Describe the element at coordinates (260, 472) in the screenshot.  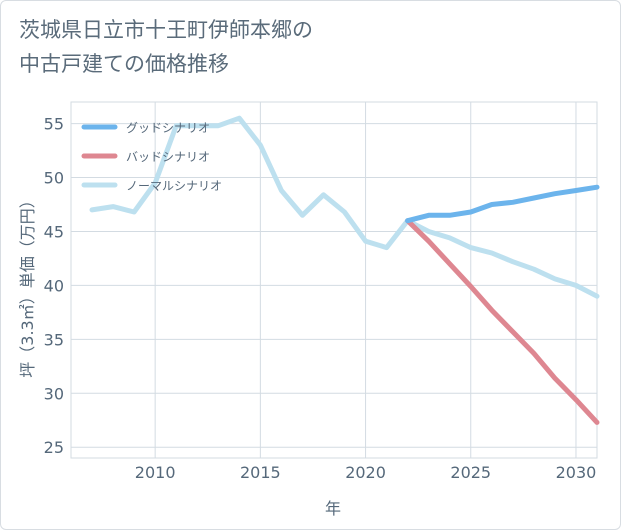
I see `x-tick-label: 2015` at that location.